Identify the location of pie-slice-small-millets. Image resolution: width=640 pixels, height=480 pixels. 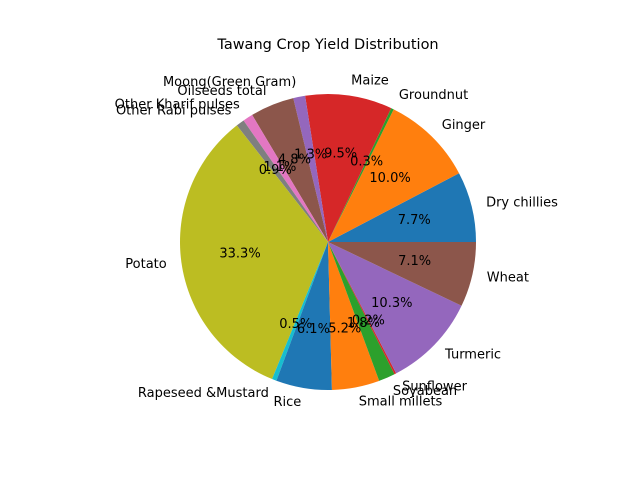
(354, 316).